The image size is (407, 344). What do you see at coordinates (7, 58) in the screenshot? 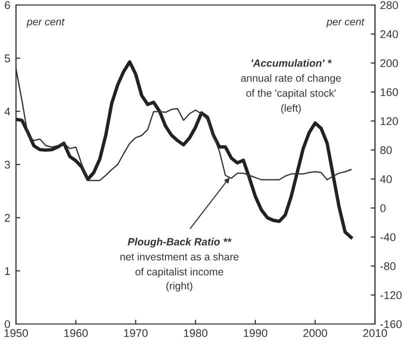
I see `y-tick-label: 5` at bounding box center [7, 58].